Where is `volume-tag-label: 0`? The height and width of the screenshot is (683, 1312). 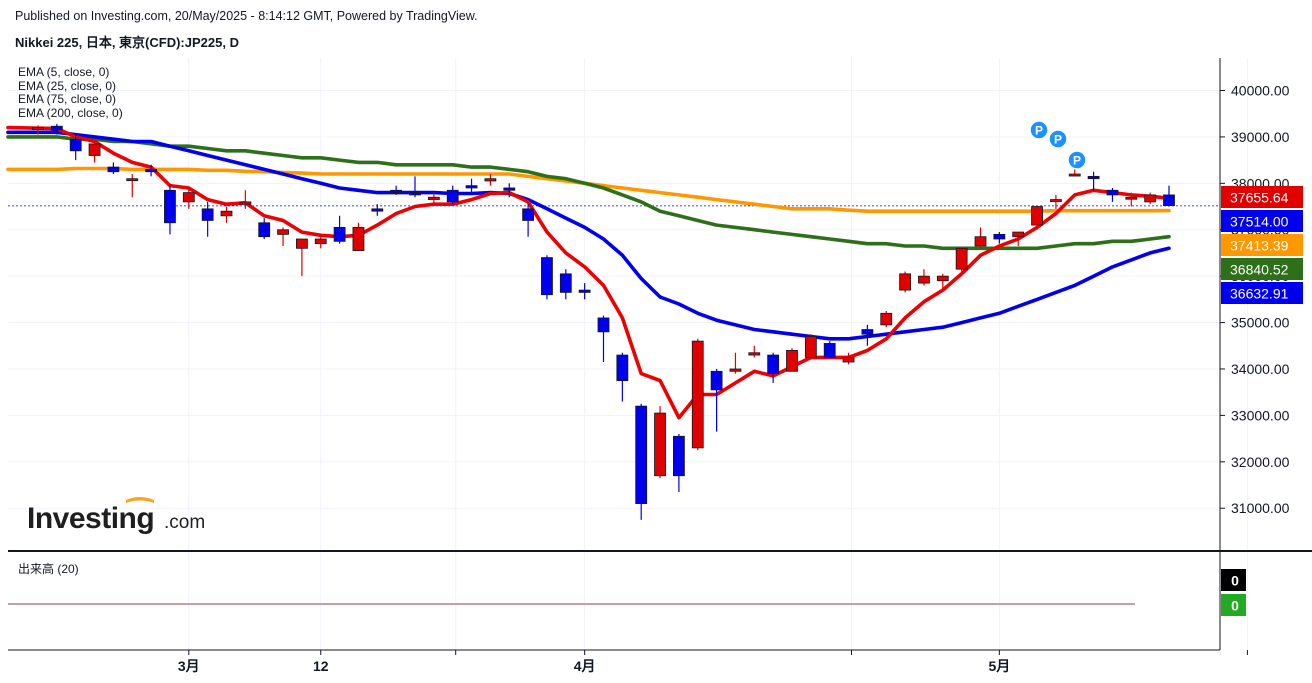
volume-tag-label: 0 is located at coordinates (1235, 581).